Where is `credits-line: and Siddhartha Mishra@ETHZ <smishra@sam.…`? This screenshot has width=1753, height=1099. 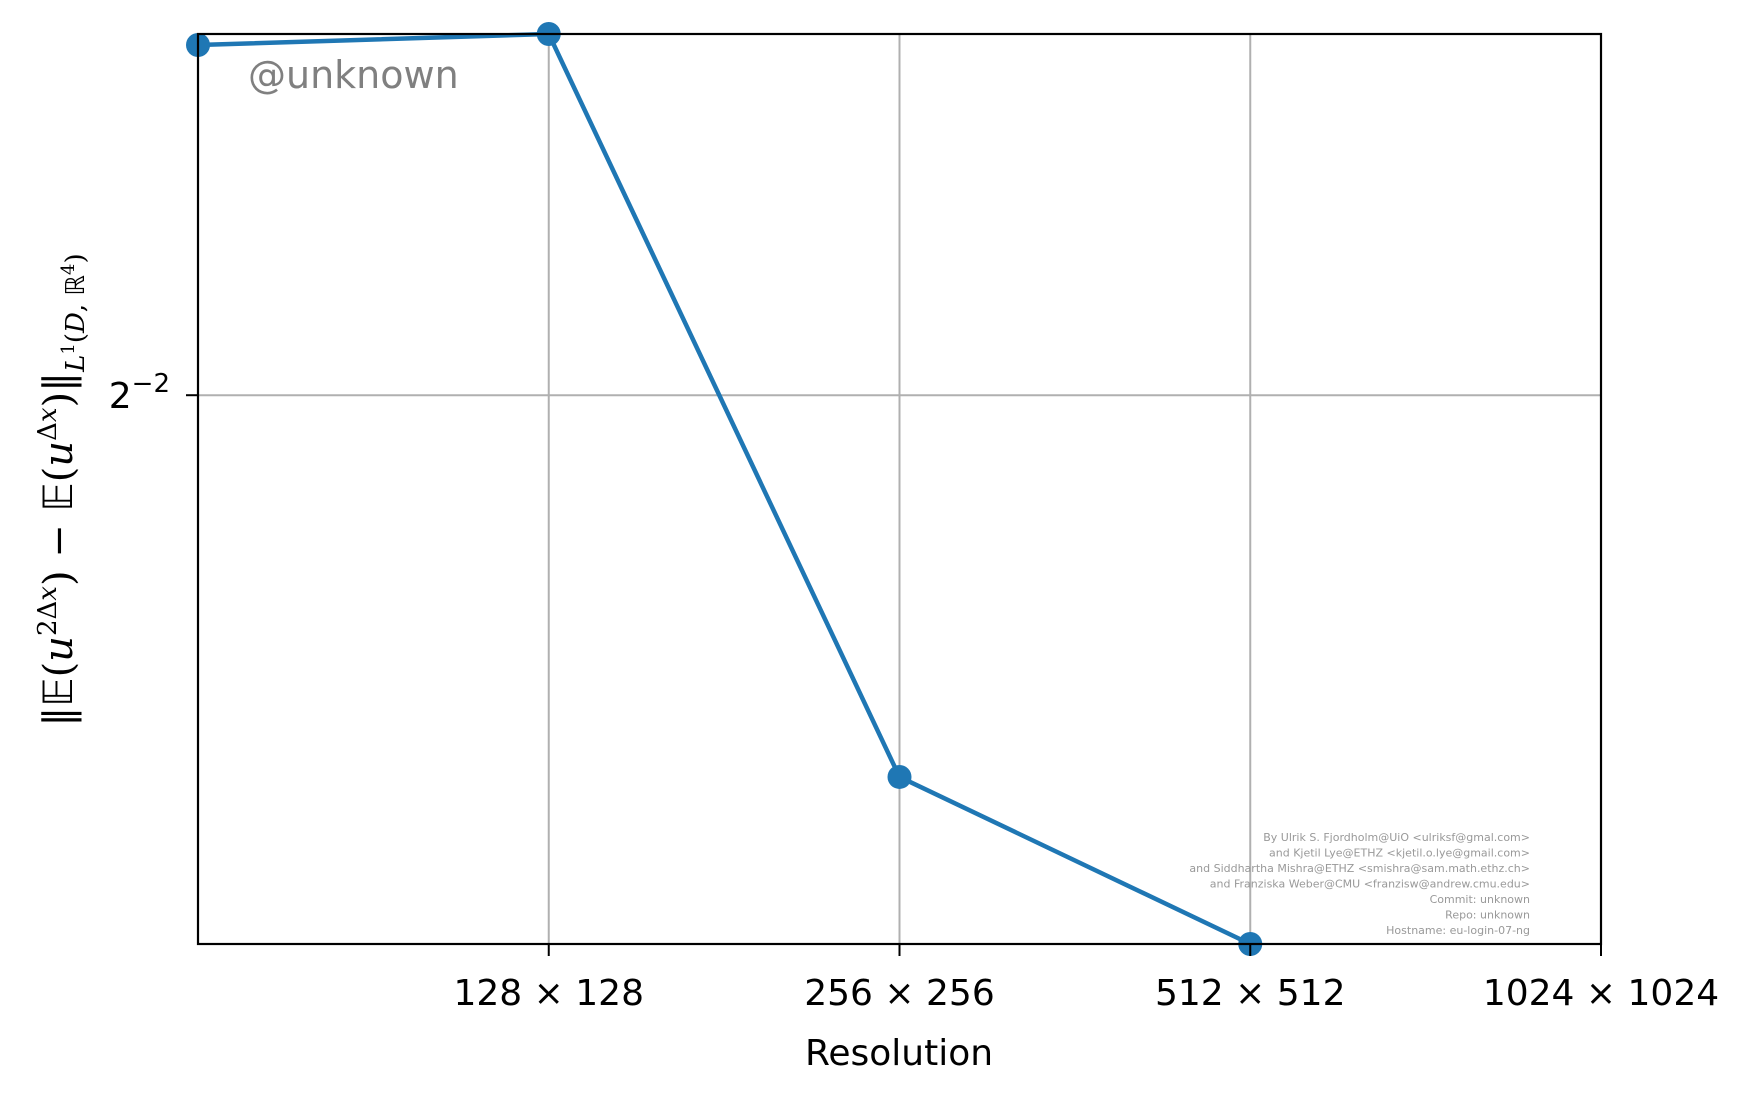
credits-line: and Siddhartha Mishra@ETHZ <smishra@sam.… is located at coordinates (1359, 868).